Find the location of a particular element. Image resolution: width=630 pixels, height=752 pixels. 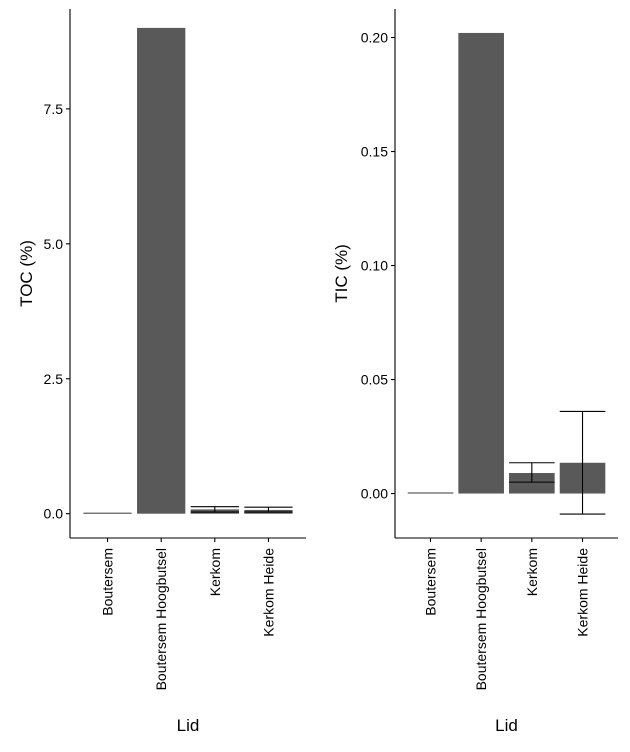

y-tick-label: 0.20 is located at coordinates (374, 38).